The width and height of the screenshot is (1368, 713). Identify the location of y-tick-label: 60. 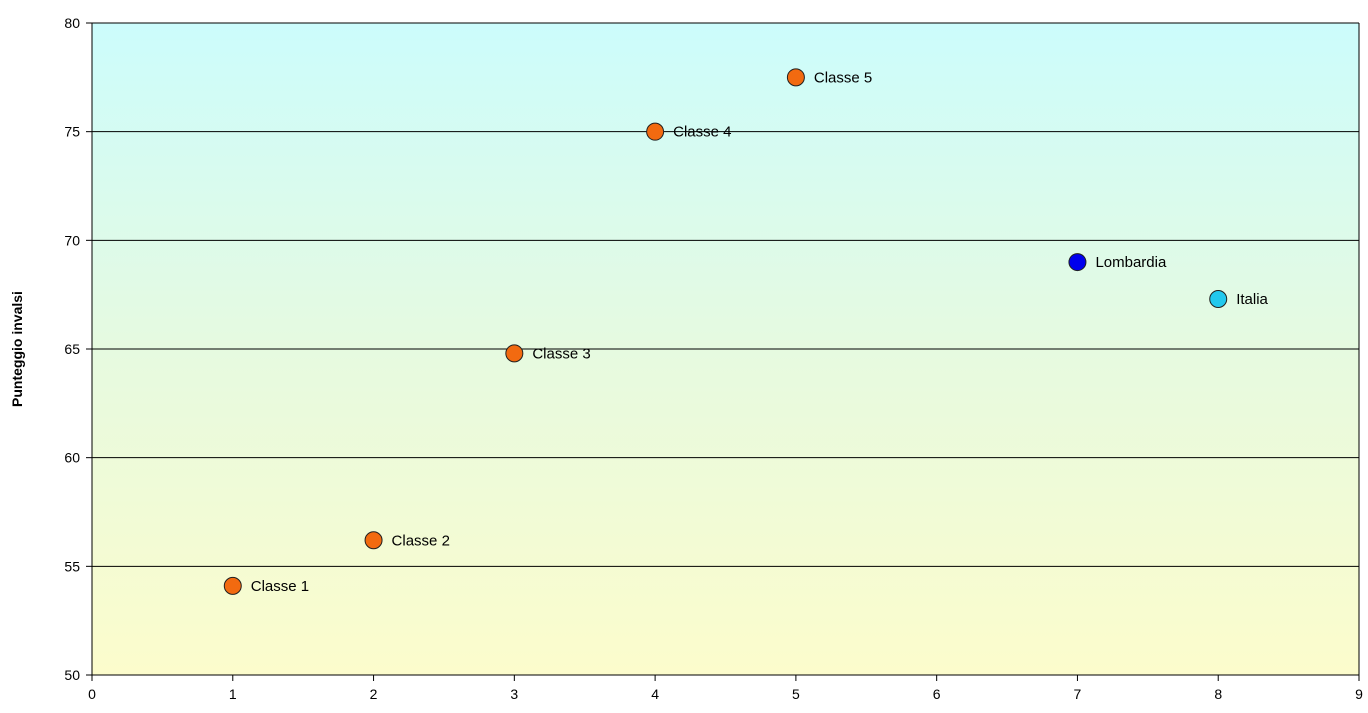
(72, 458).